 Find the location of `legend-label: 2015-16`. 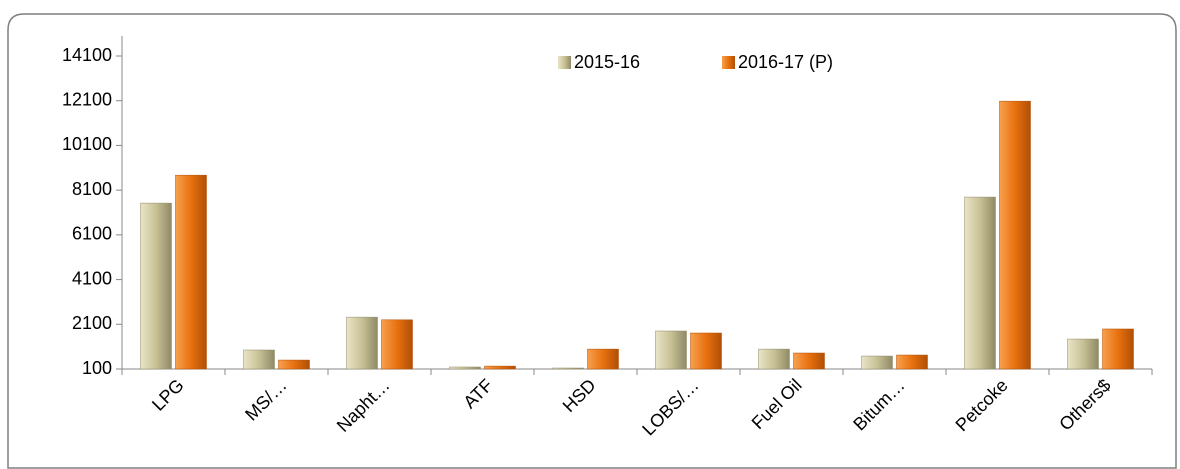

legend-label: 2015-16 is located at coordinates (607, 62).